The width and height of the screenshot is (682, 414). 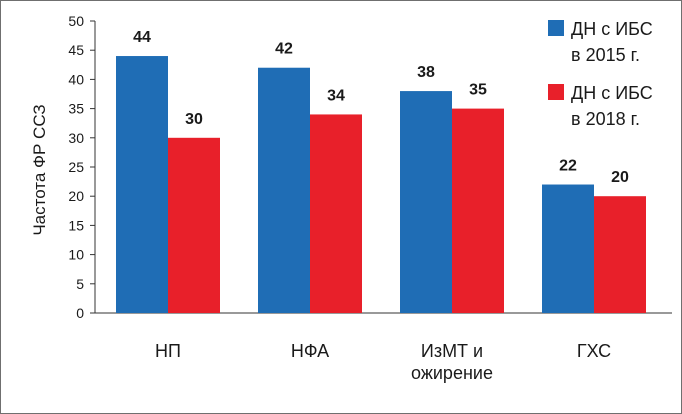 What do you see at coordinates (478, 90) in the screenshot?
I see `data-label: 35` at bounding box center [478, 90].